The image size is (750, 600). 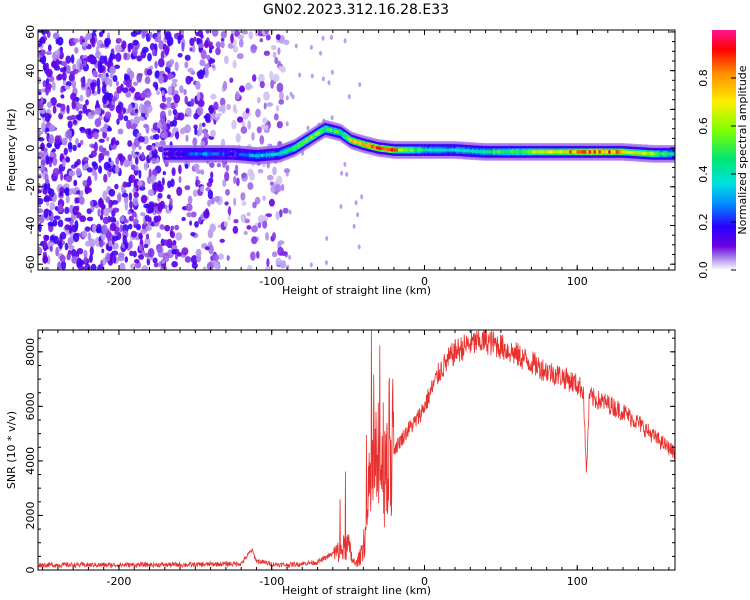 What do you see at coordinates (30, 461) in the screenshot?
I see `y-tick-label: 4000` at bounding box center [30, 461].